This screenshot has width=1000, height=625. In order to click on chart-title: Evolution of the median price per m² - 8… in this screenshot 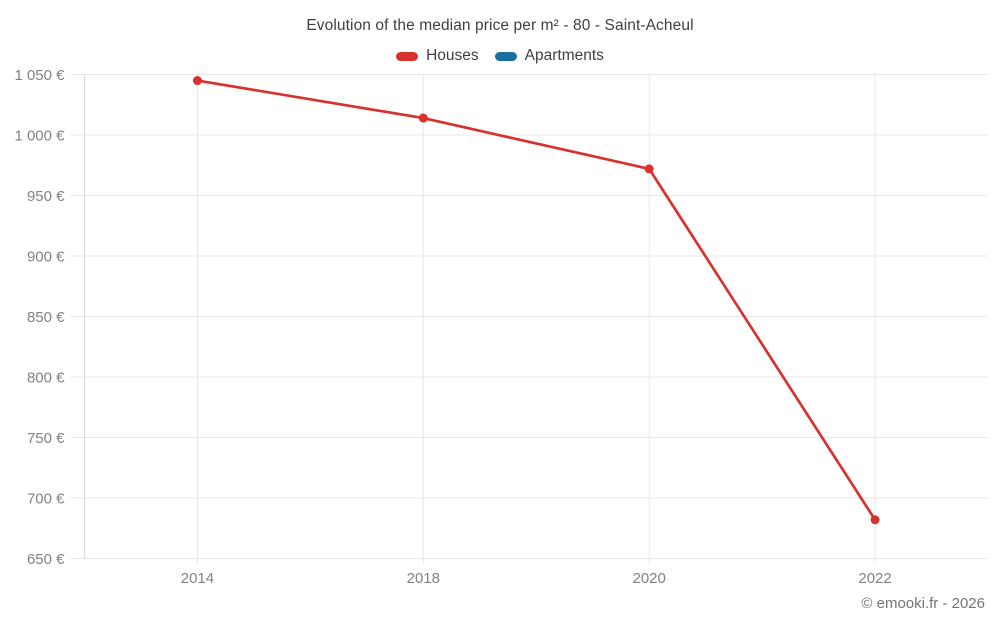, I will do `click(500, 25)`.